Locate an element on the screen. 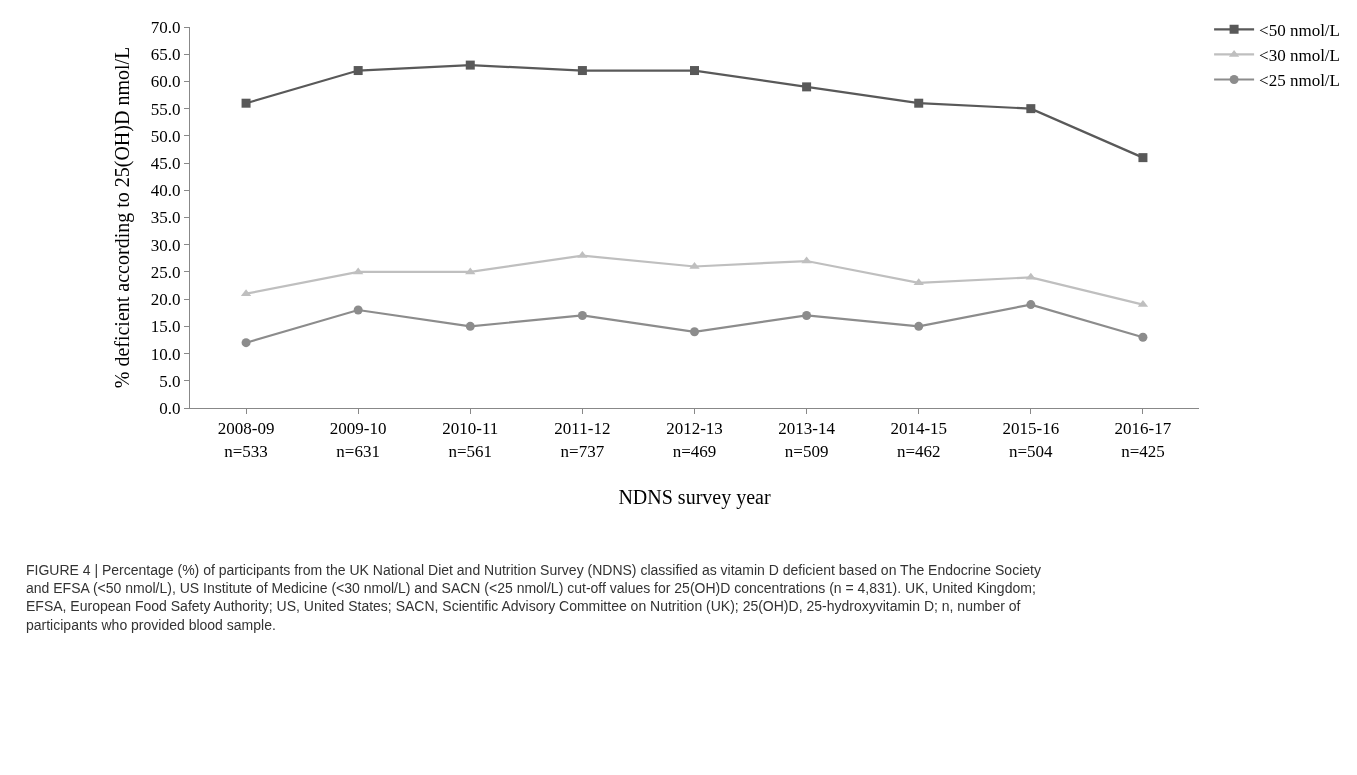 The height and width of the screenshot is (775, 1357). y-tick-label: 5.0 is located at coordinates (170, 381).